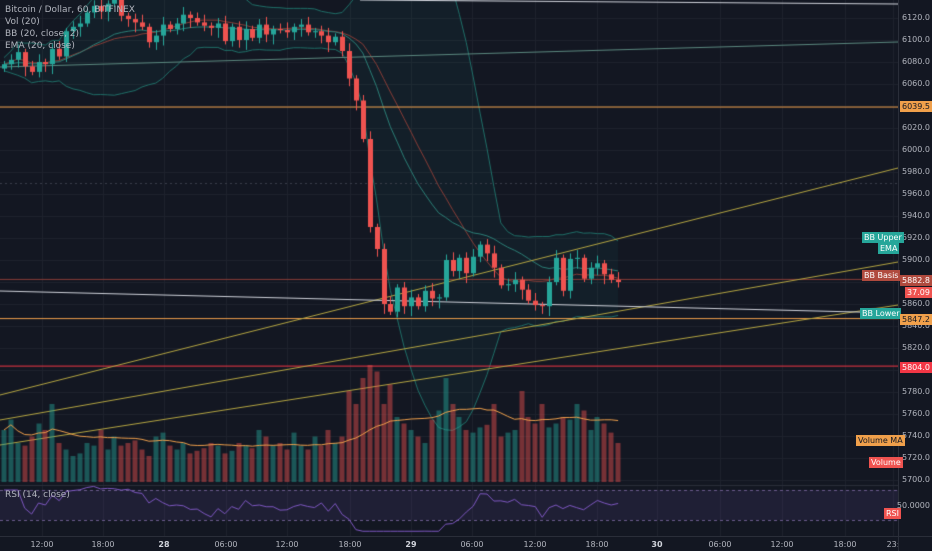  Describe the element at coordinates (916, 280) in the screenshot. I see `level-5882-label: 5882.8` at that location.